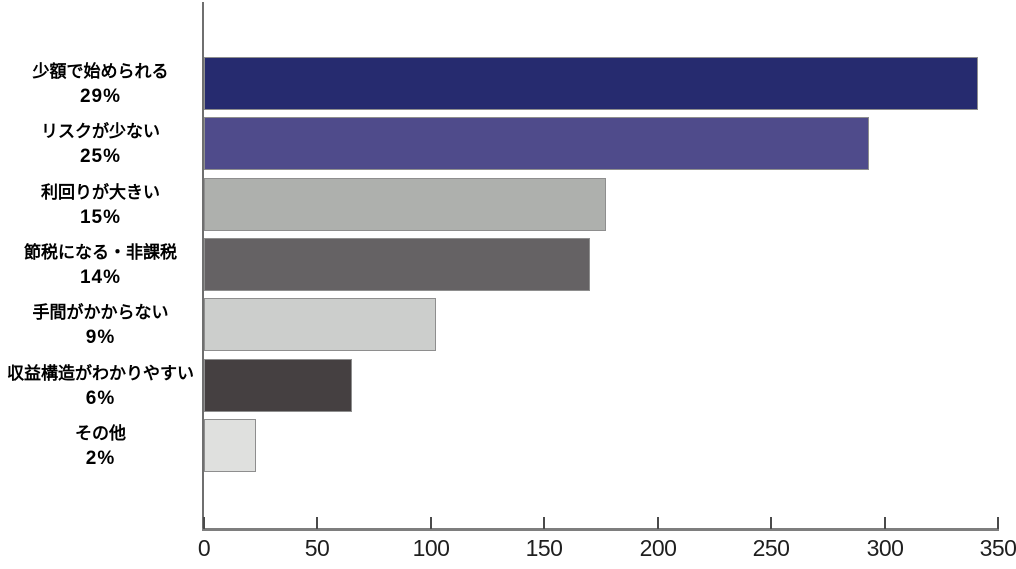 The height and width of the screenshot is (569, 1016). Describe the element at coordinates (100, 373) in the screenshot. I see `category-name: 収益構造がわかりやすい` at that location.